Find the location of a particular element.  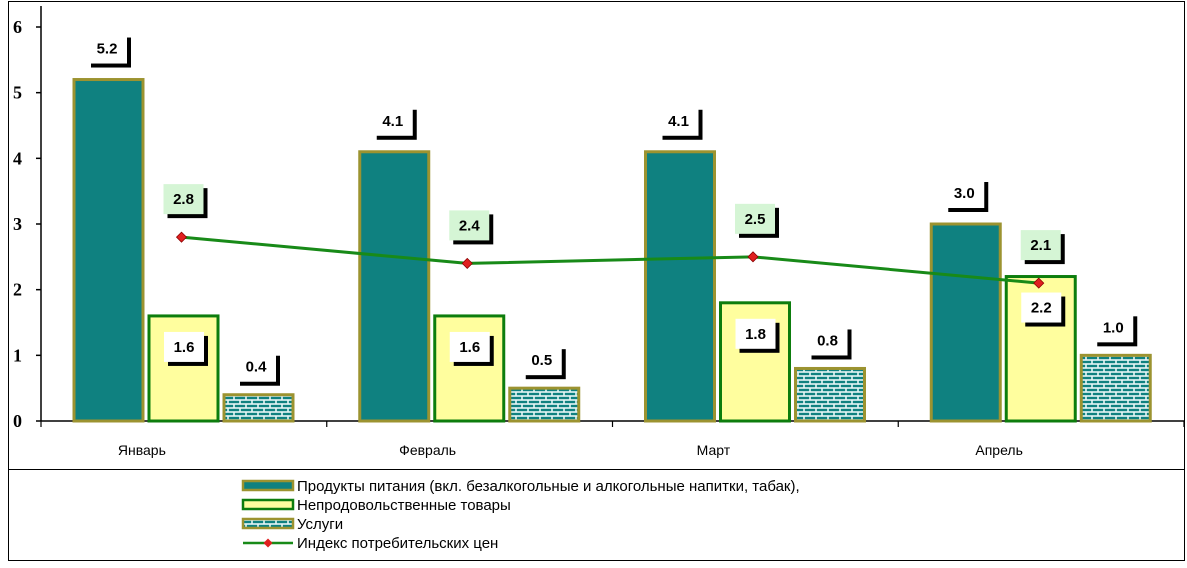

bar-label-2: 1.8 is located at coordinates (755, 334).